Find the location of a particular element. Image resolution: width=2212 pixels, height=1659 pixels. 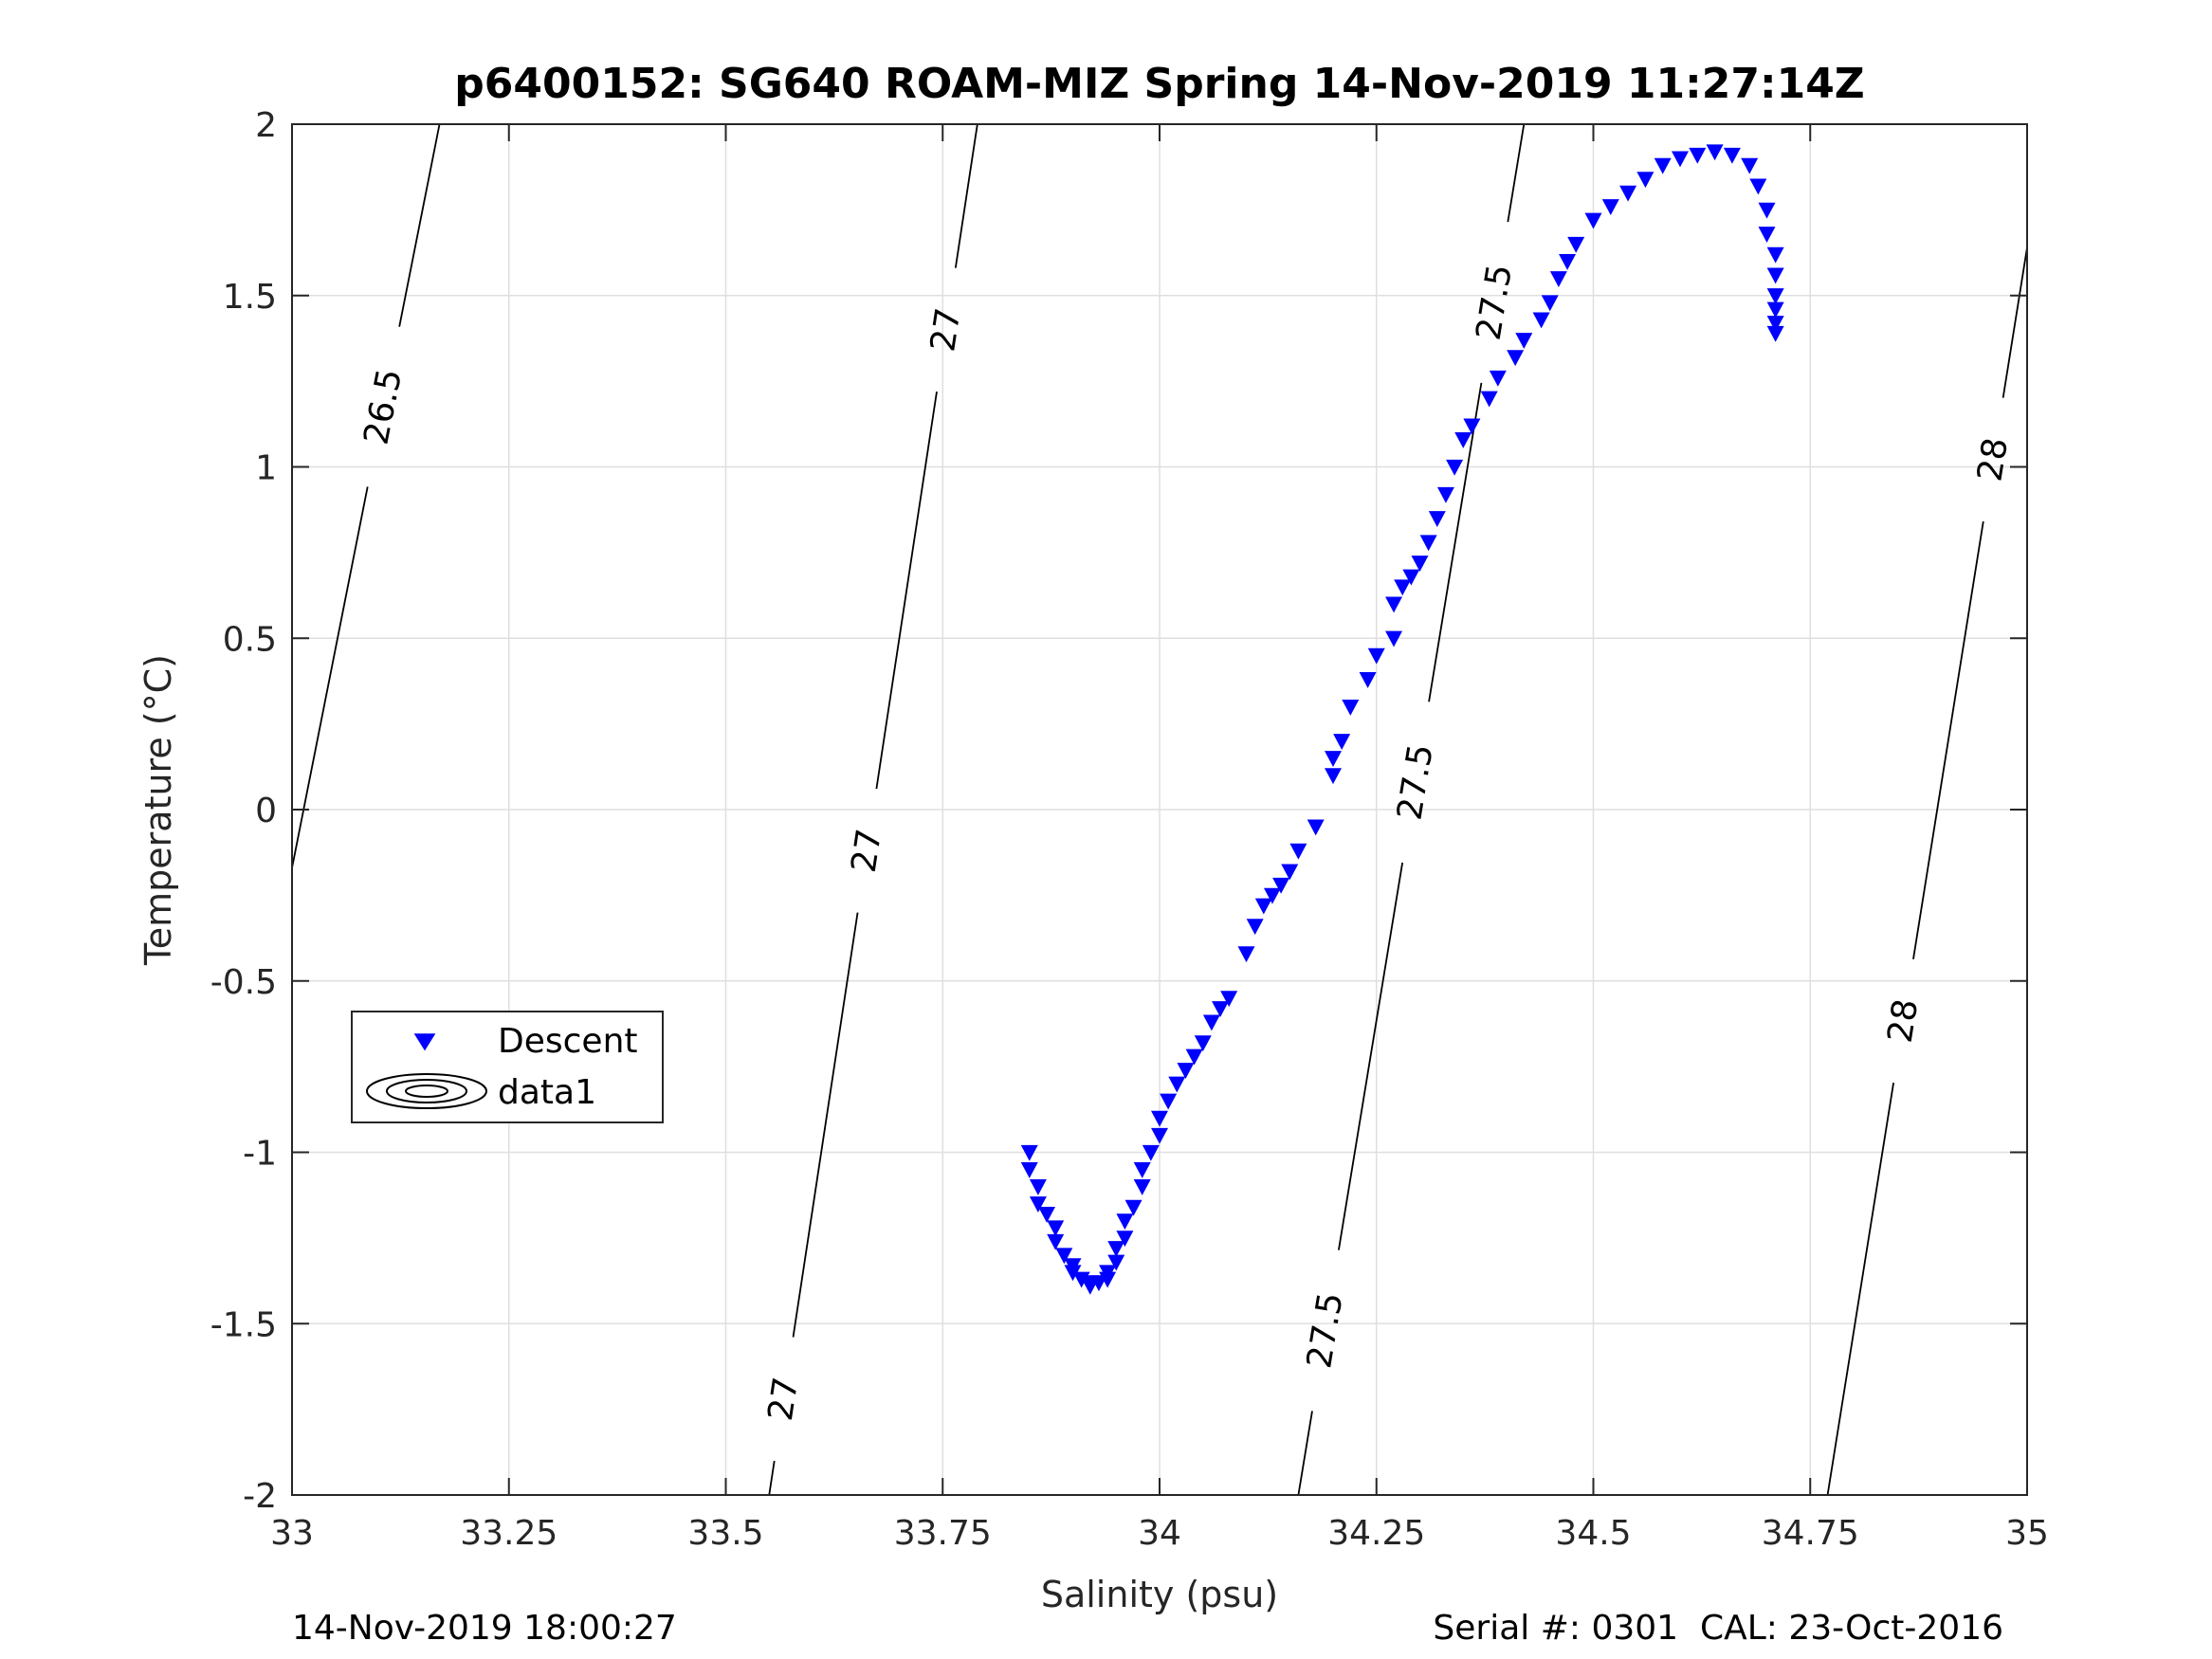

y-tick-label: 1 is located at coordinates (266, 468).